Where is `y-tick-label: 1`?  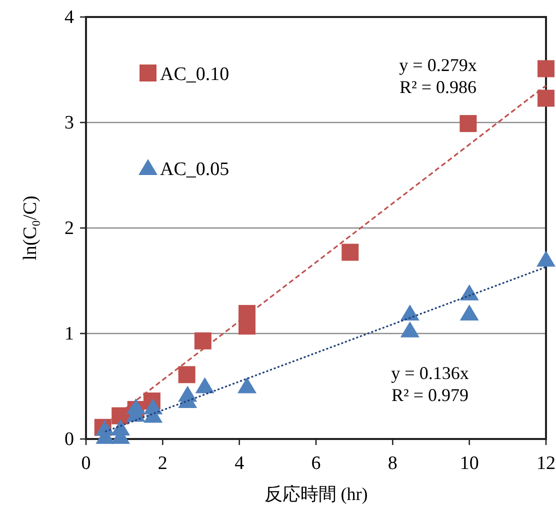 y-tick-label: 1 is located at coordinates (69, 334).